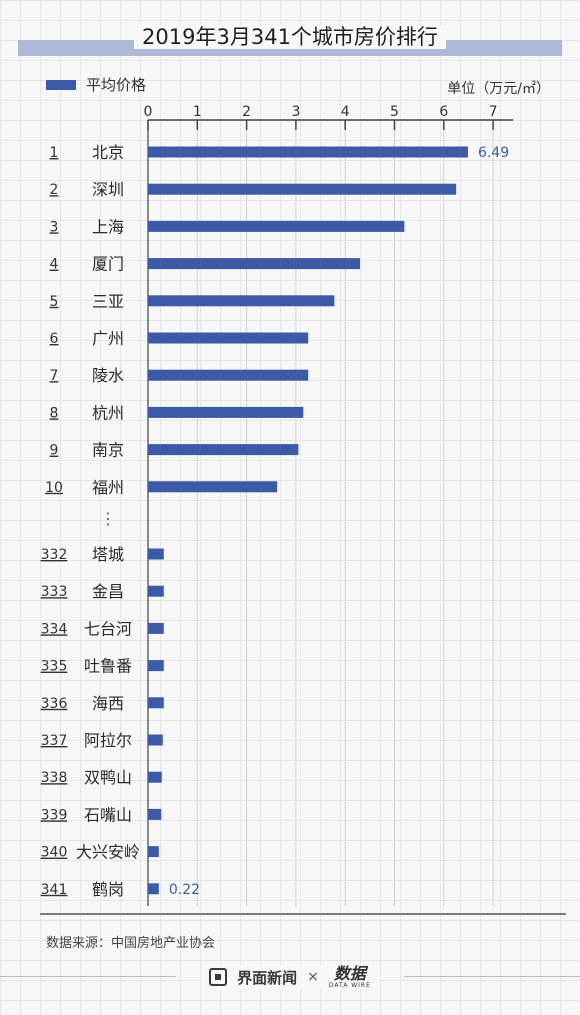 The image size is (580, 1015). What do you see at coordinates (108, 628) in the screenshot?
I see `city-label: 七台河` at bounding box center [108, 628].